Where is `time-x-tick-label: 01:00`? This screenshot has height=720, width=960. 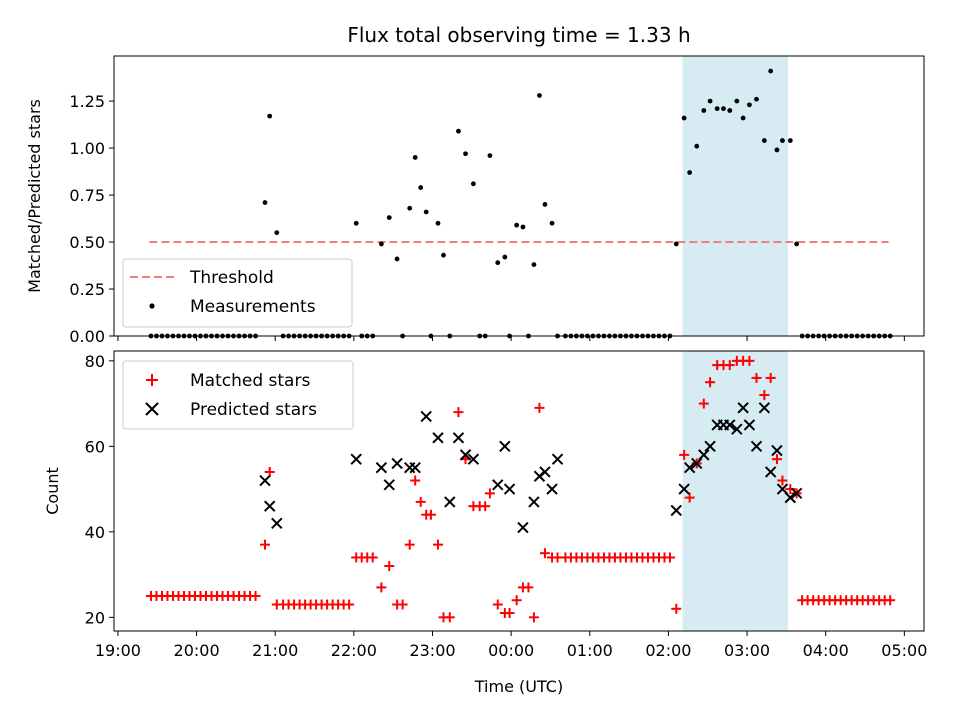
time-x-tick-label: 01:00 is located at coordinates (590, 650).